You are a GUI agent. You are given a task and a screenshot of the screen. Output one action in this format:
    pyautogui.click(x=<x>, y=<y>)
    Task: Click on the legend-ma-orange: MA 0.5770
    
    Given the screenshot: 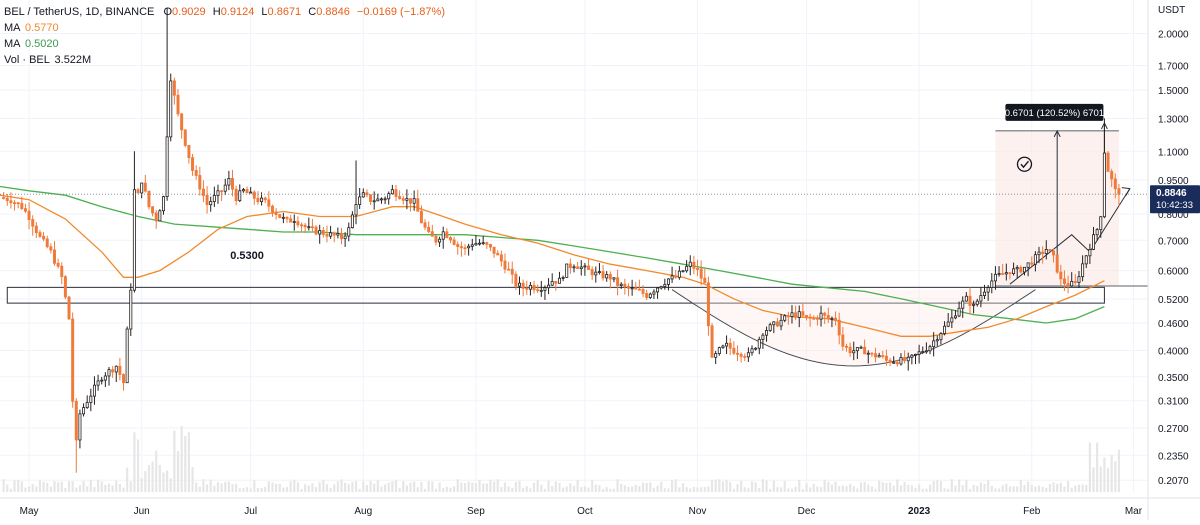 What is the action you would take?
    pyautogui.click(x=224, y=28)
    